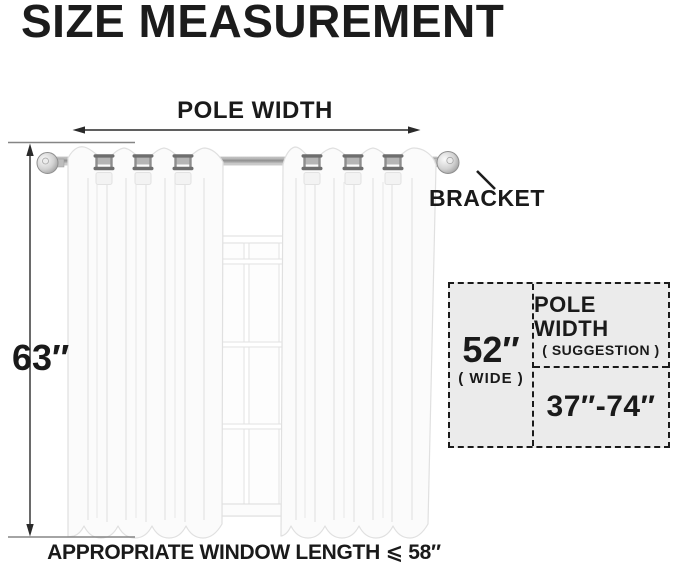  I want to click on suggestion-box-range-cell: 37″-74″, so click(601, 407).